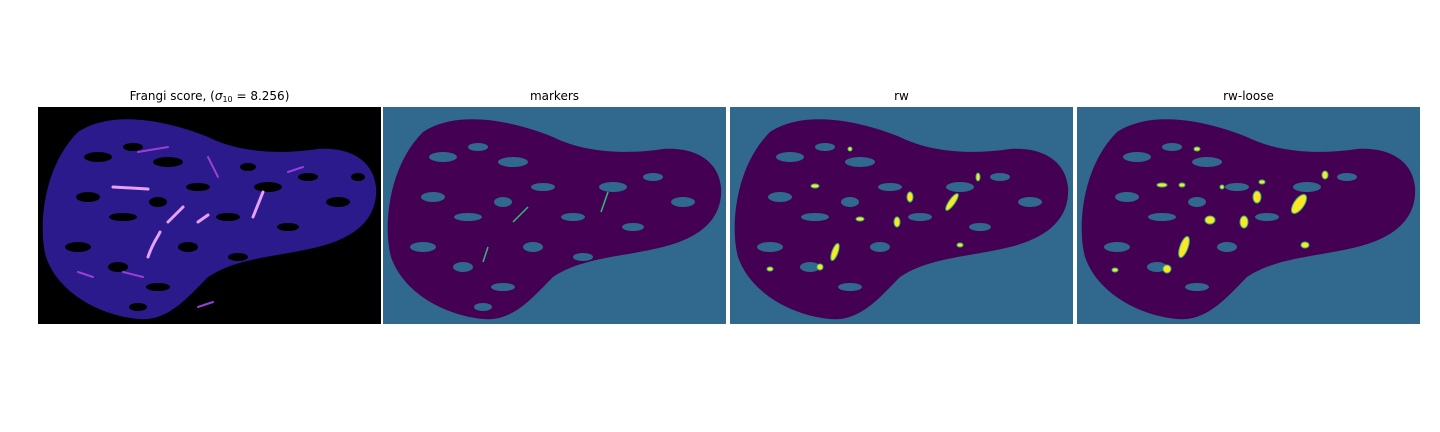 The height and width of the screenshot is (432, 1440). I want to click on markers-svg, so click(554, 215).